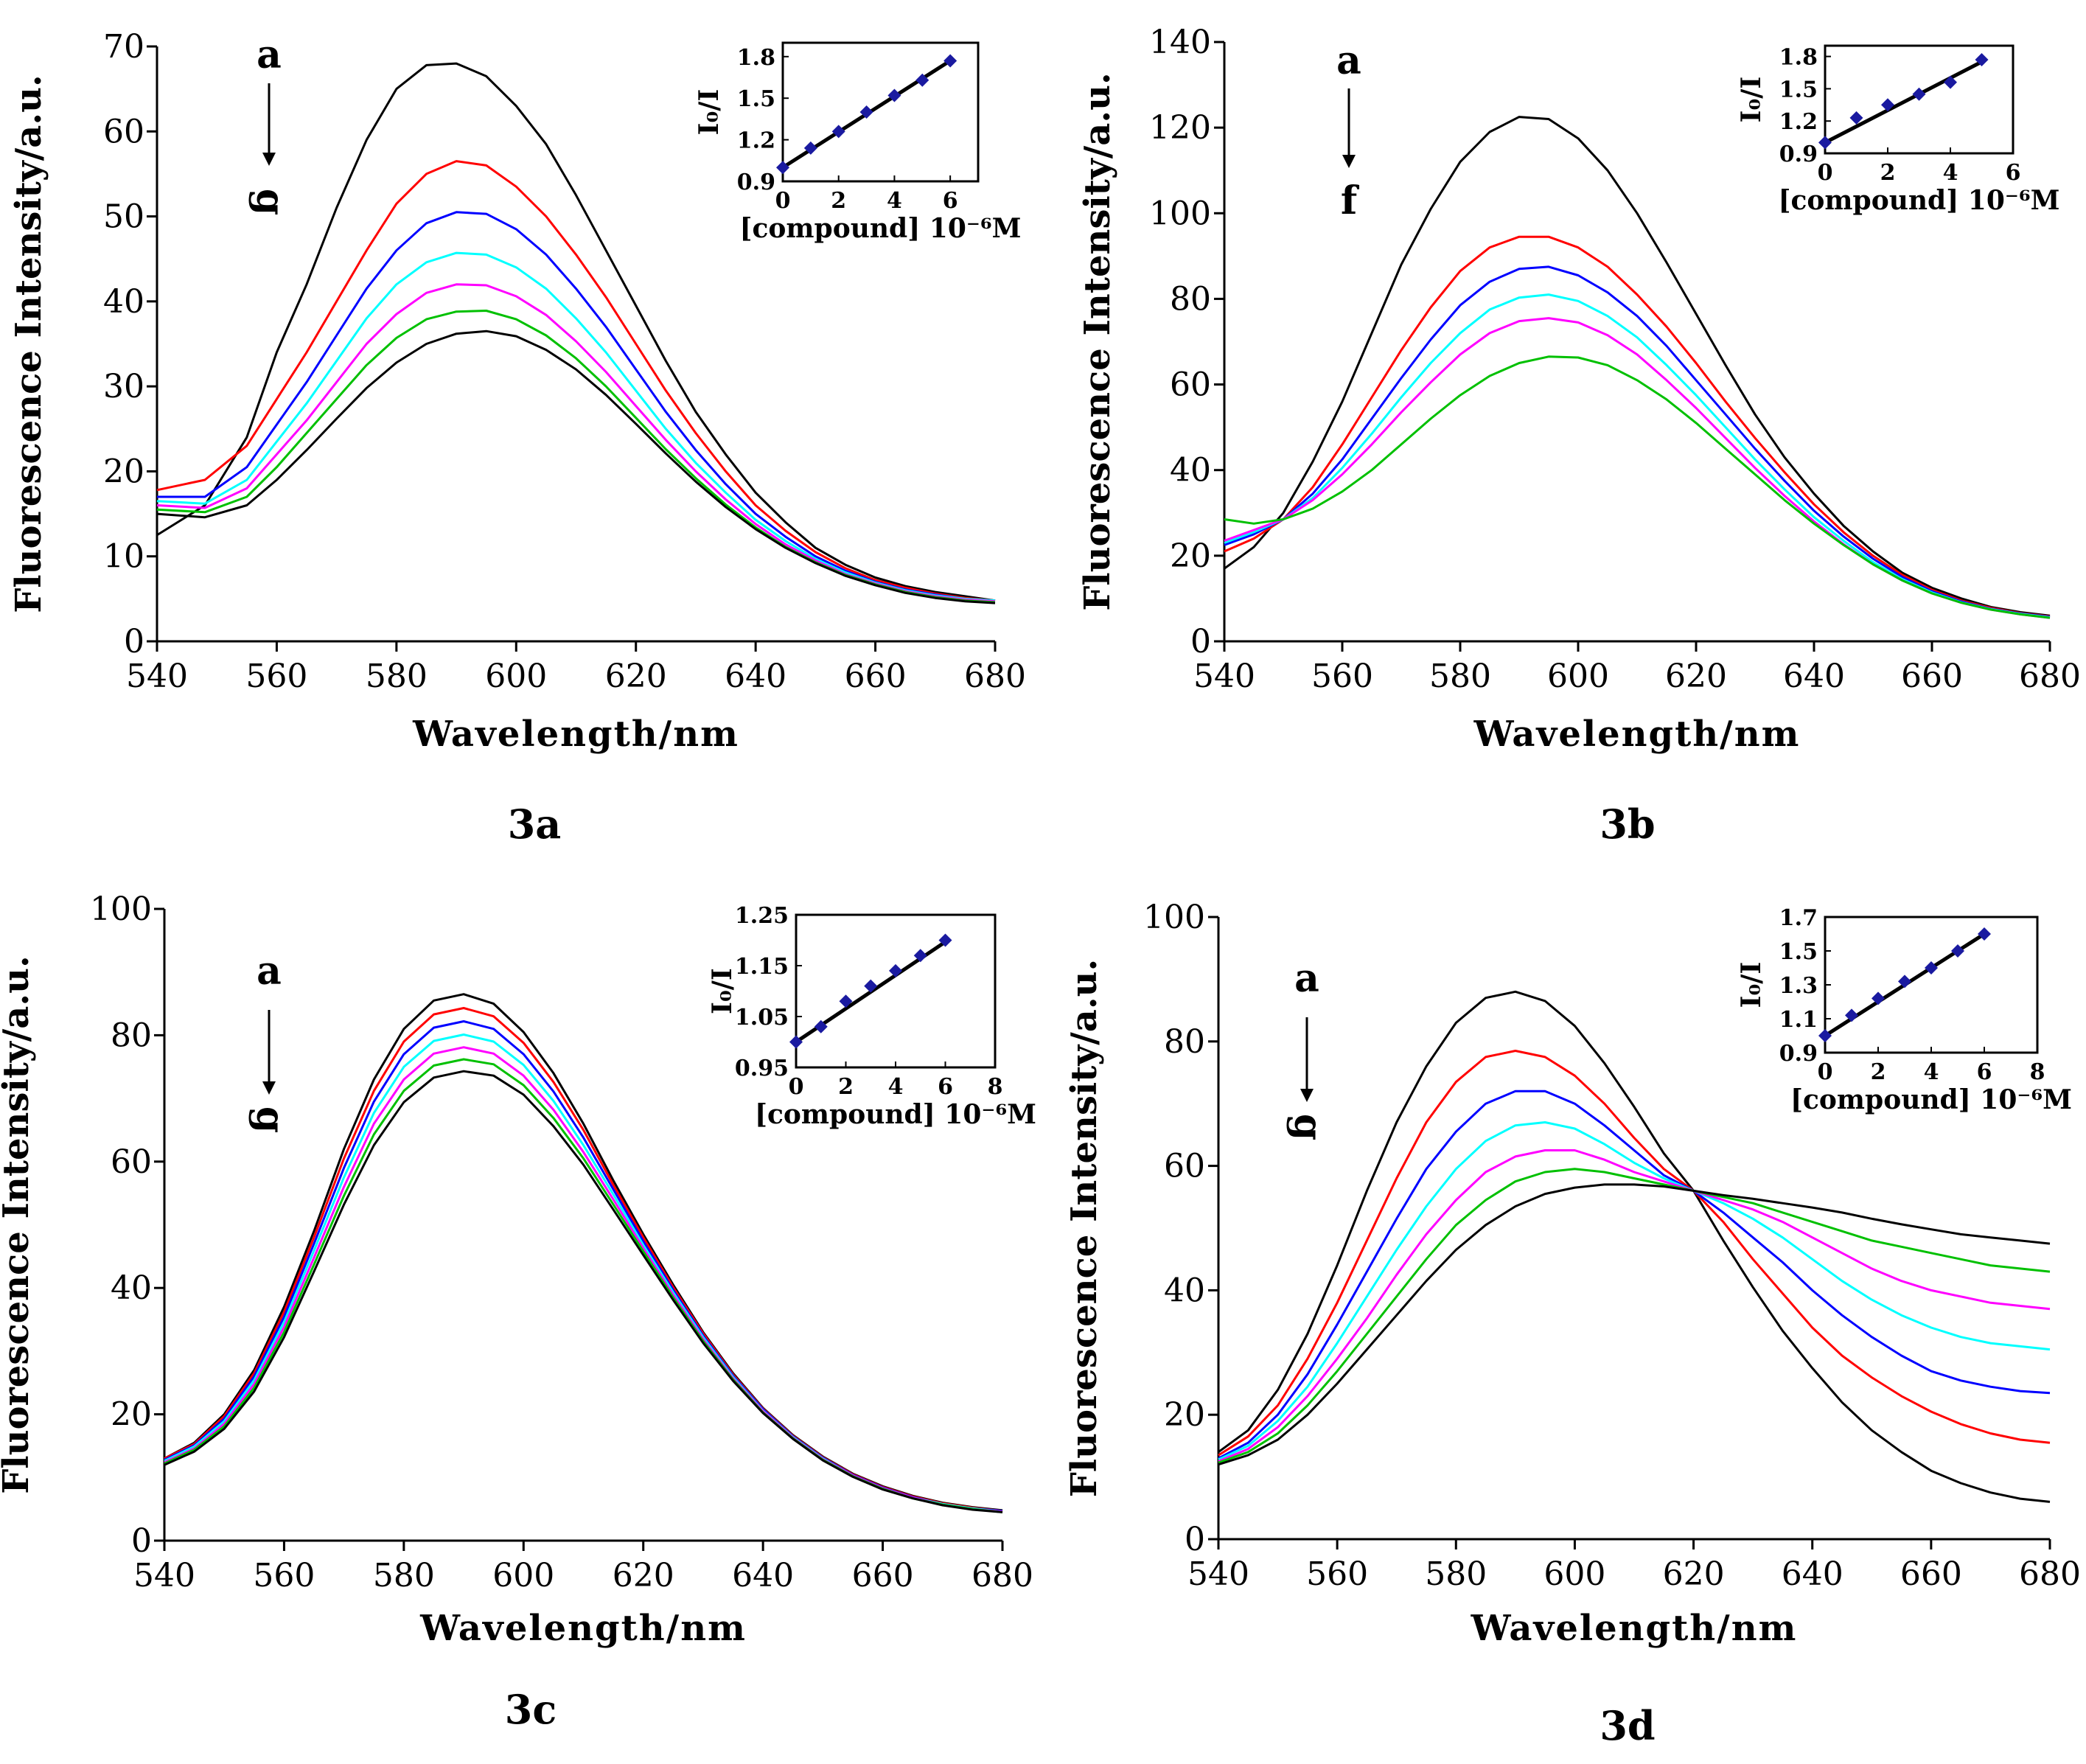 This screenshot has width=2086, height=1764. What do you see at coordinates (1799, 918) in the screenshot?
I see `inset-y-tick-label: 1.7` at bounding box center [1799, 918].